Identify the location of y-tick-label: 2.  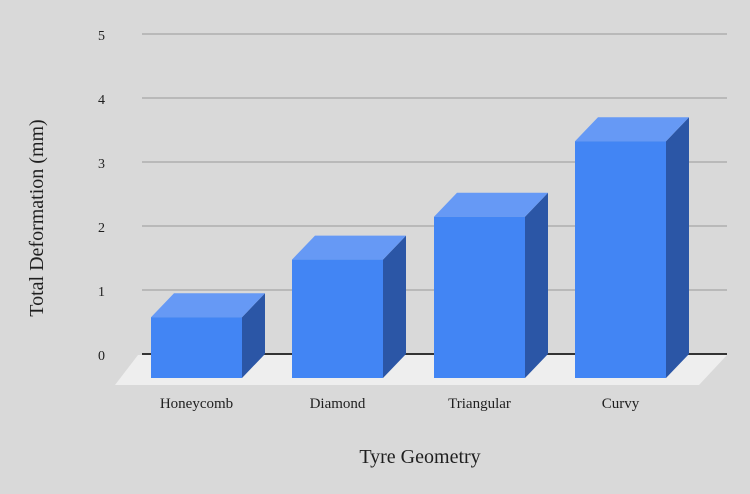
(101, 228).